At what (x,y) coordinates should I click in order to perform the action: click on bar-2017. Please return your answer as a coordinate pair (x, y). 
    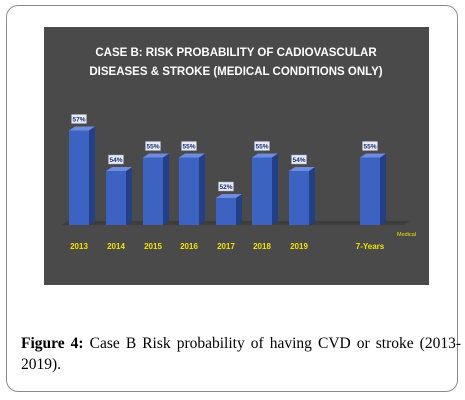
    Looking at the image, I should click on (226, 211).